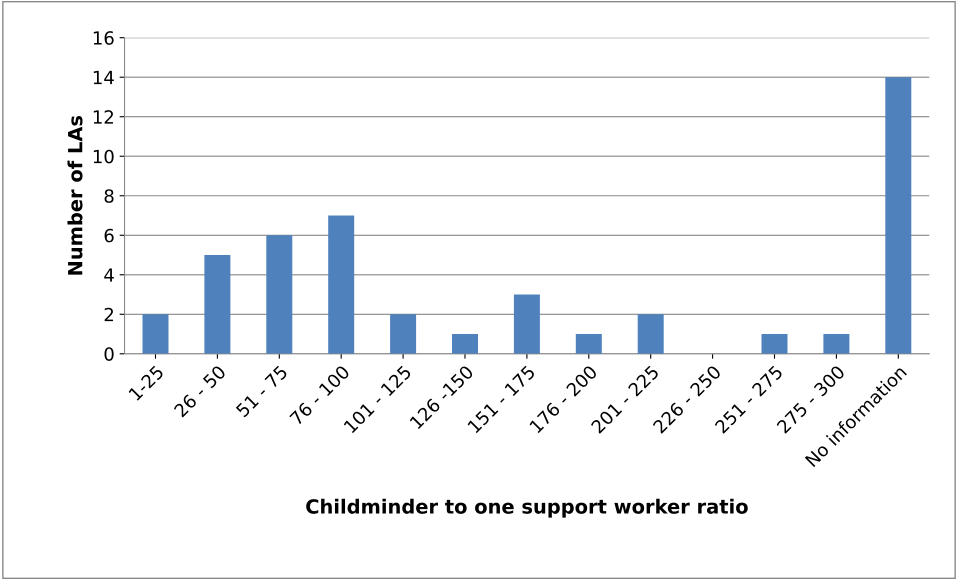 Image resolution: width=958 pixels, height=580 pixels. Describe the element at coordinates (261, 391) in the screenshot. I see `x-tick-label: 51 - 75` at that location.